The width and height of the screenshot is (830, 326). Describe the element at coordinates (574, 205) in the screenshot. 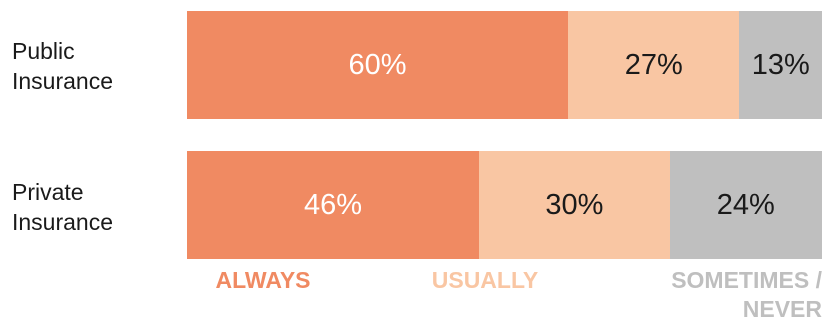

I see `bar-segment-usually-private: 30%` at that location.